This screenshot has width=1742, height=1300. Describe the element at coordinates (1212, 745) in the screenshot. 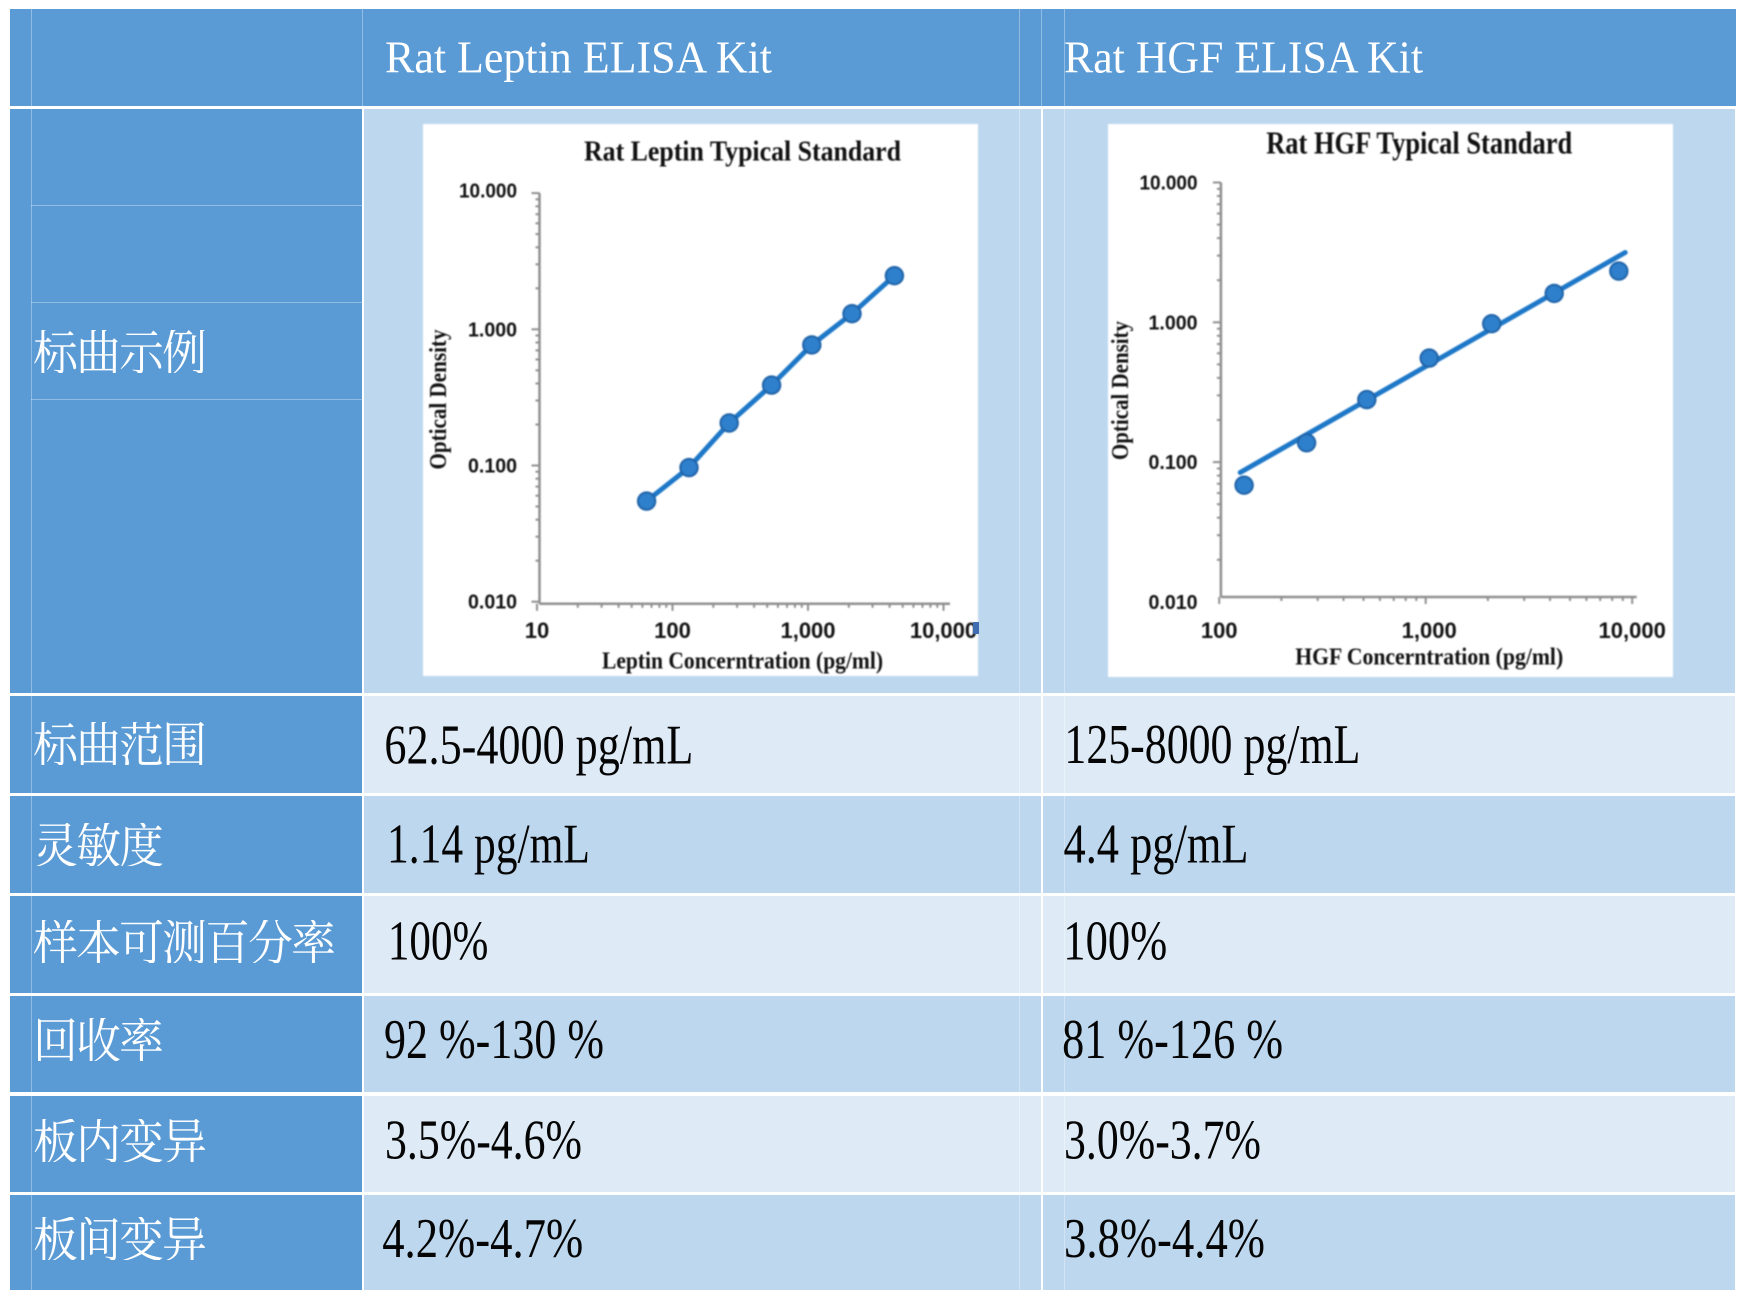

I see `svg-text: 125-8000 pg/mL` at that location.